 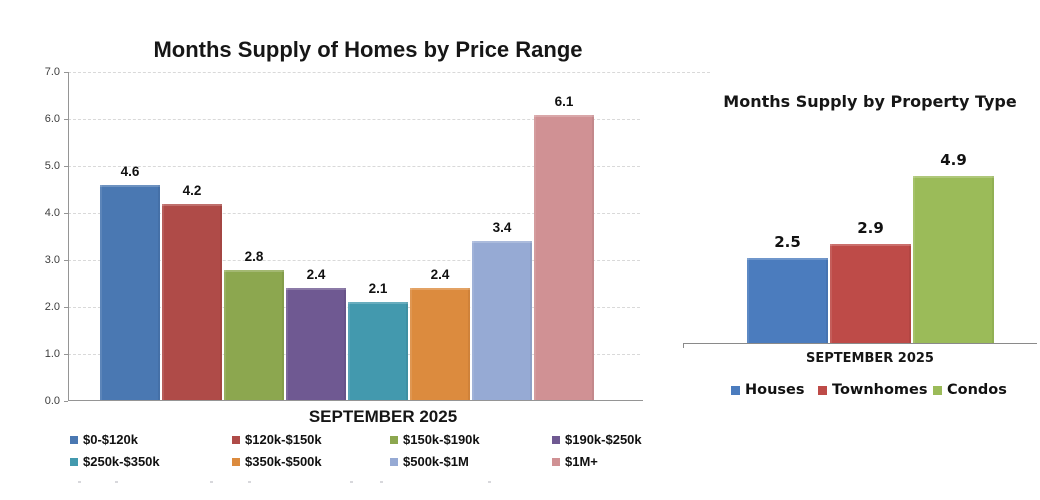 What do you see at coordinates (283, 439) in the screenshot?
I see `legend-label: $120k-$150k` at bounding box center [283, 439].